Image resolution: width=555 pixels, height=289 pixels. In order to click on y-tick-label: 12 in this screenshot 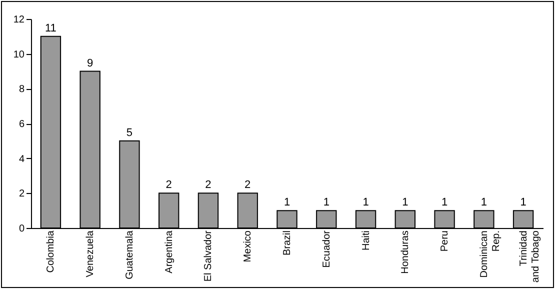, I will do `click(19, 20)`.